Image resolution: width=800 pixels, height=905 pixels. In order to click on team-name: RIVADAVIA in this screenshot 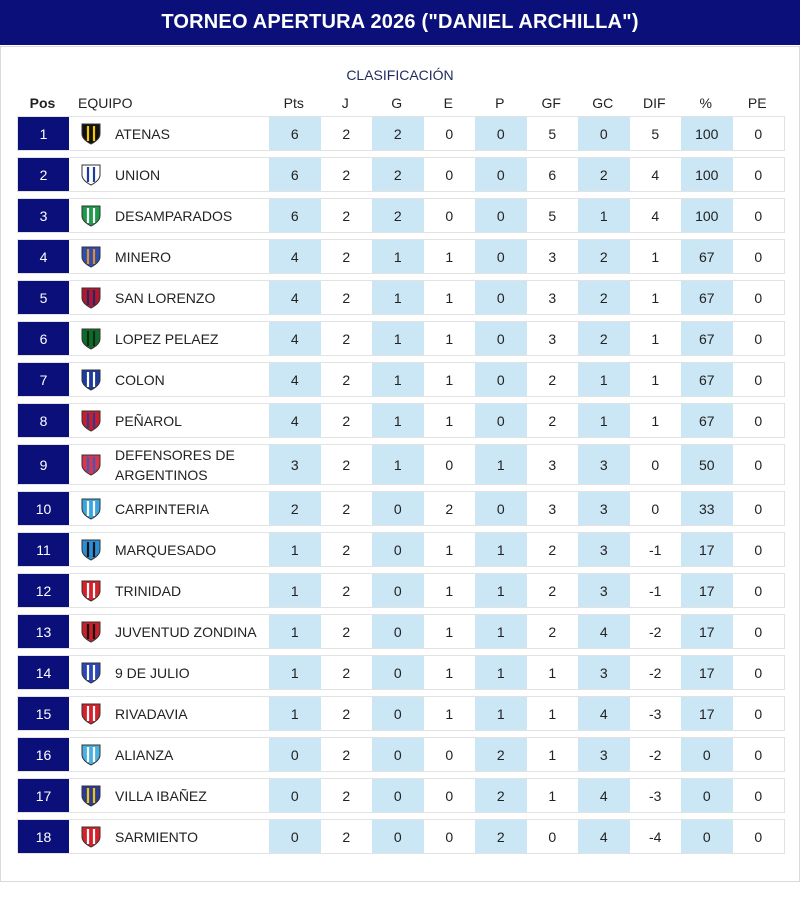, I will do `click(151, 713)`.